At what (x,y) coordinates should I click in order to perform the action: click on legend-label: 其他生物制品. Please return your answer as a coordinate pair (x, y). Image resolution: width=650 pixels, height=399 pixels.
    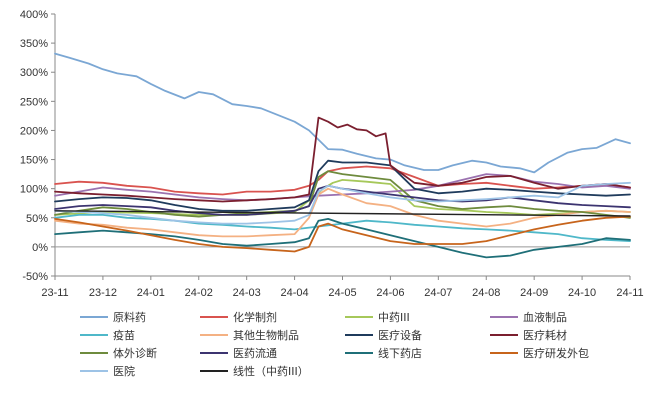
    Looking at the image, I should click on (266, 335).